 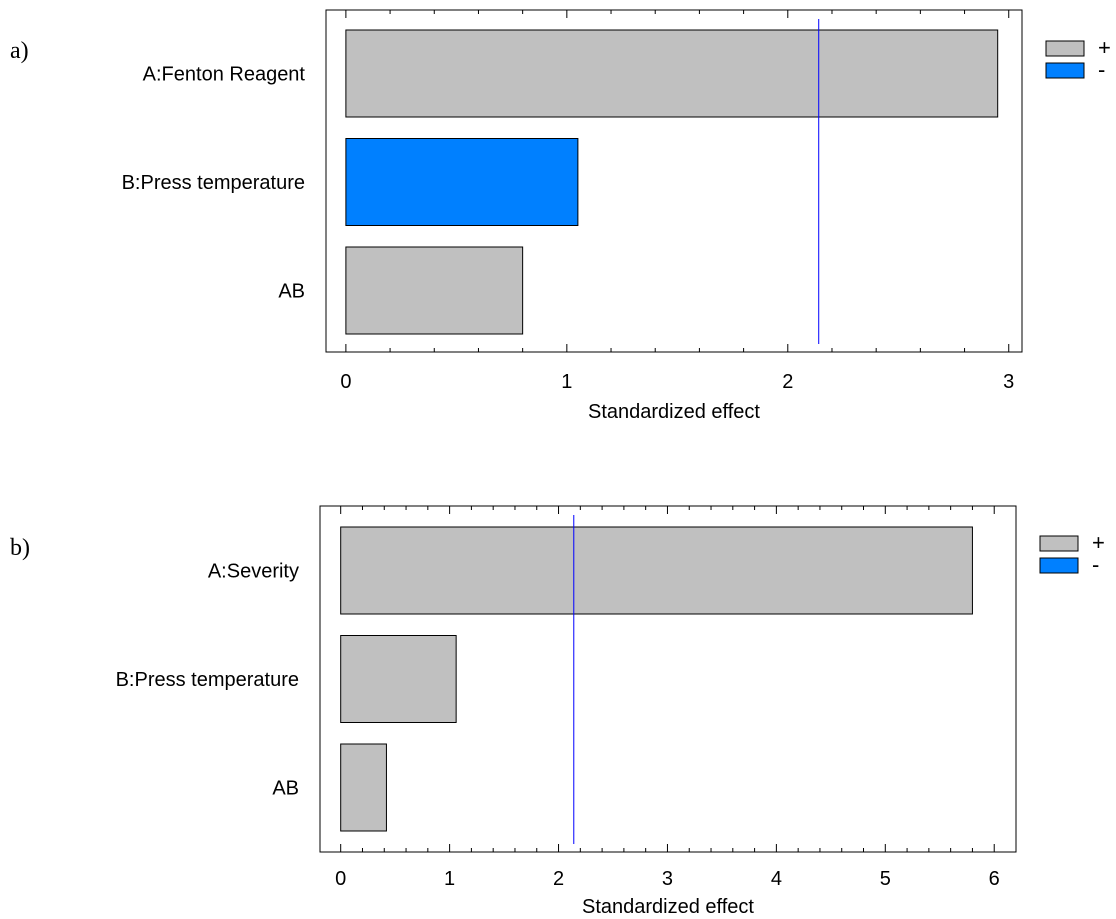 I want to click on y-category-label: A:Fenton Reagent, so click(x=224, y=75).